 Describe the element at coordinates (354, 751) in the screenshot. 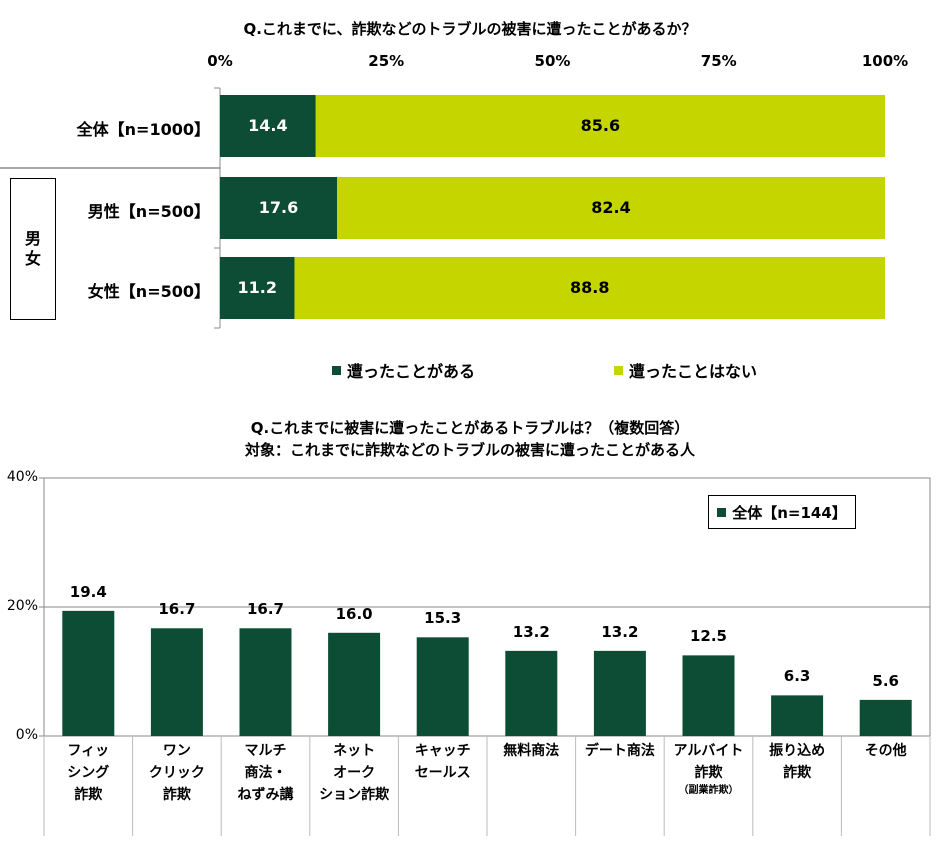

I see `chart2-category-label-line: ネット` at that location.